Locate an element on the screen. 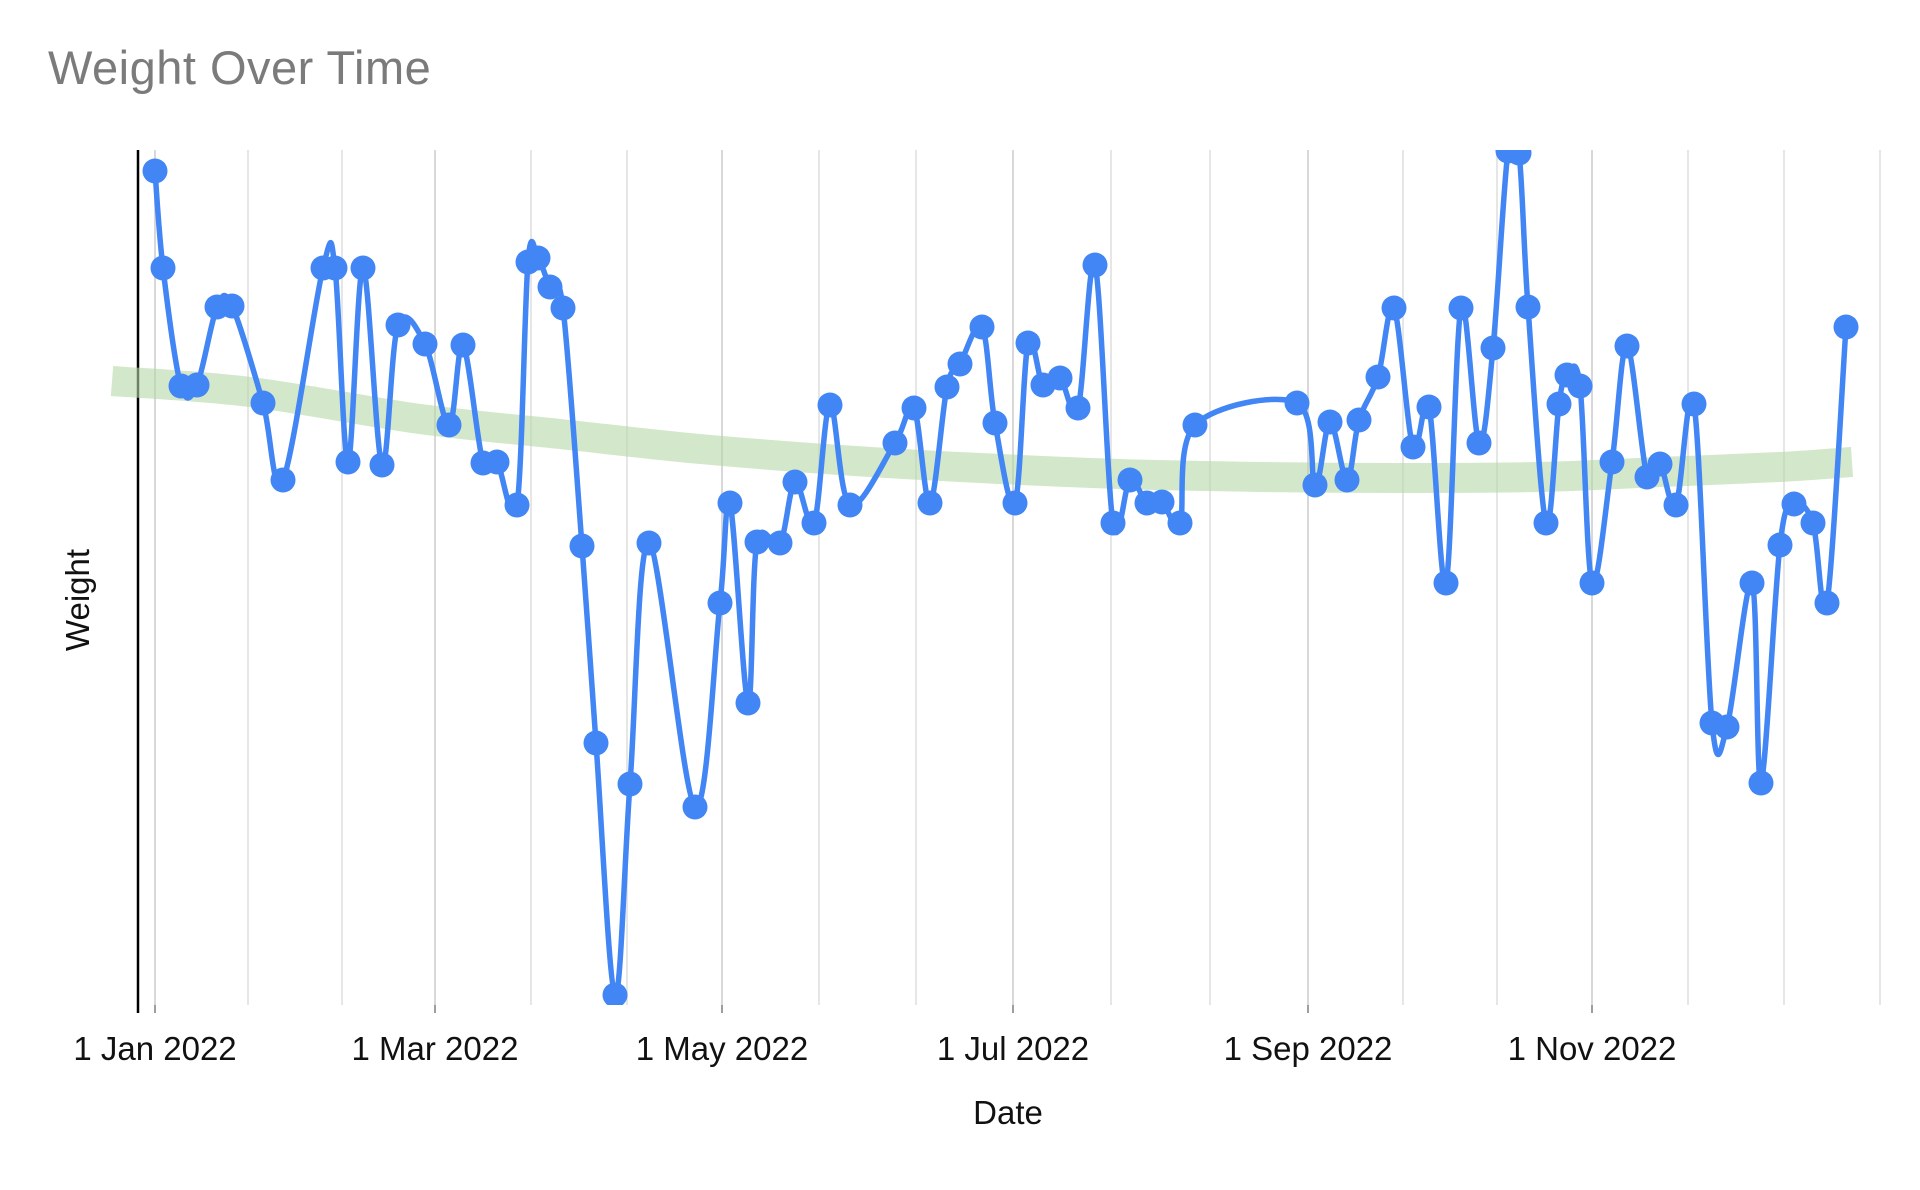  x-tick-label: 1 May 2022 is located at coordinates (722, 1048).